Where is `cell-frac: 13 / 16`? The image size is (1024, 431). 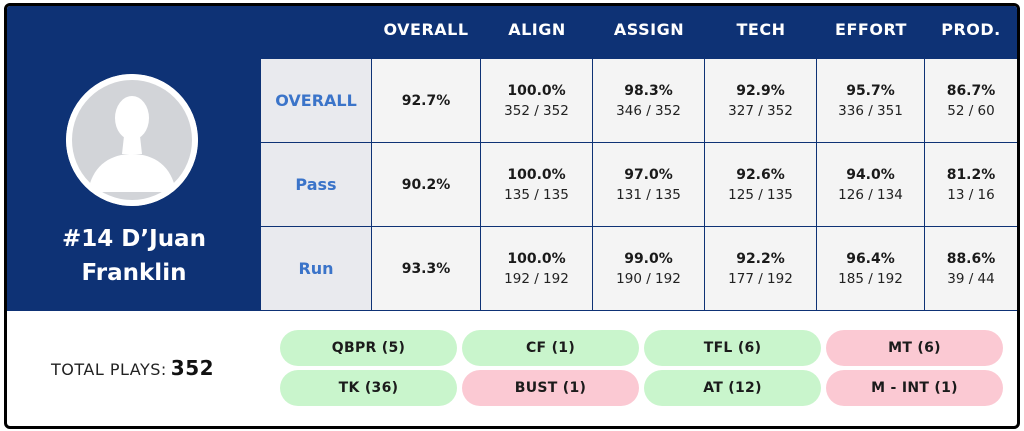 cell-frac: 13 / 16 is located at coordinates (971, 194).